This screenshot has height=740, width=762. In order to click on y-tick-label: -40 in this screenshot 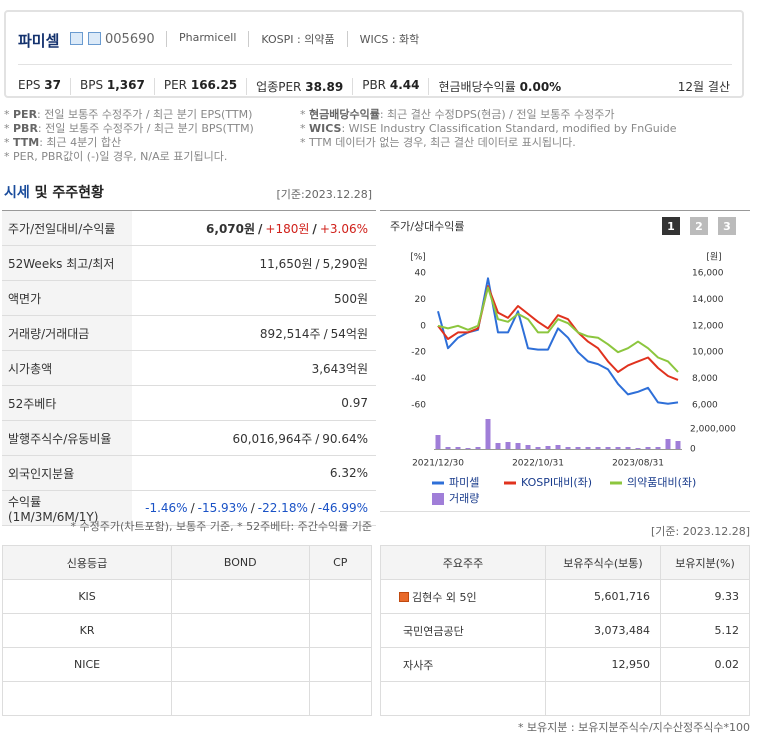, I will do `click(418, 379)`.